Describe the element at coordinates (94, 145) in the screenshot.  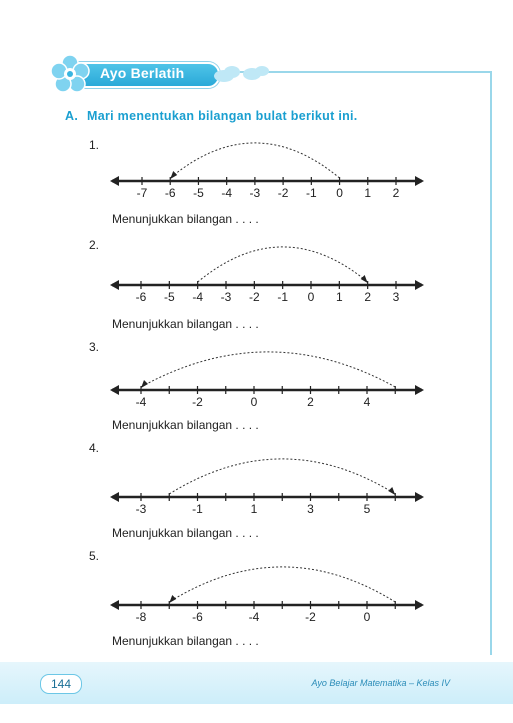
I see `question-number-1: 1.` at that location.